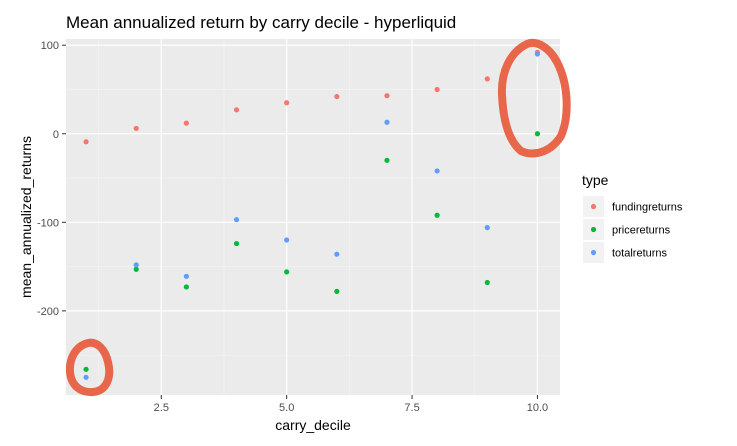  What do you see at coordinates (595, 180) in the screenshot?
I see `legend-title: type` at bounding box center [595, 180].